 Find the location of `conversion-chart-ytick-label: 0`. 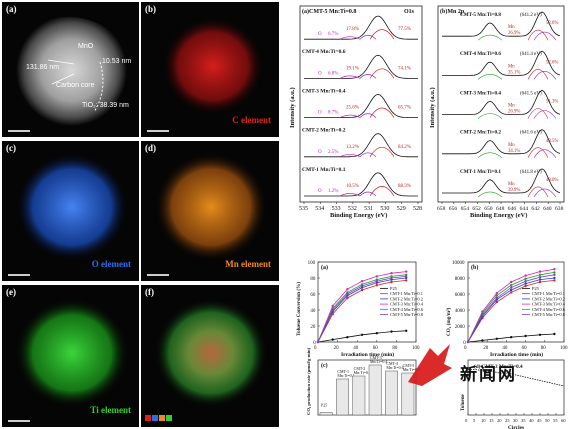

conversion-chart-ytick-label: 0 is located at coordinates (314, 343).